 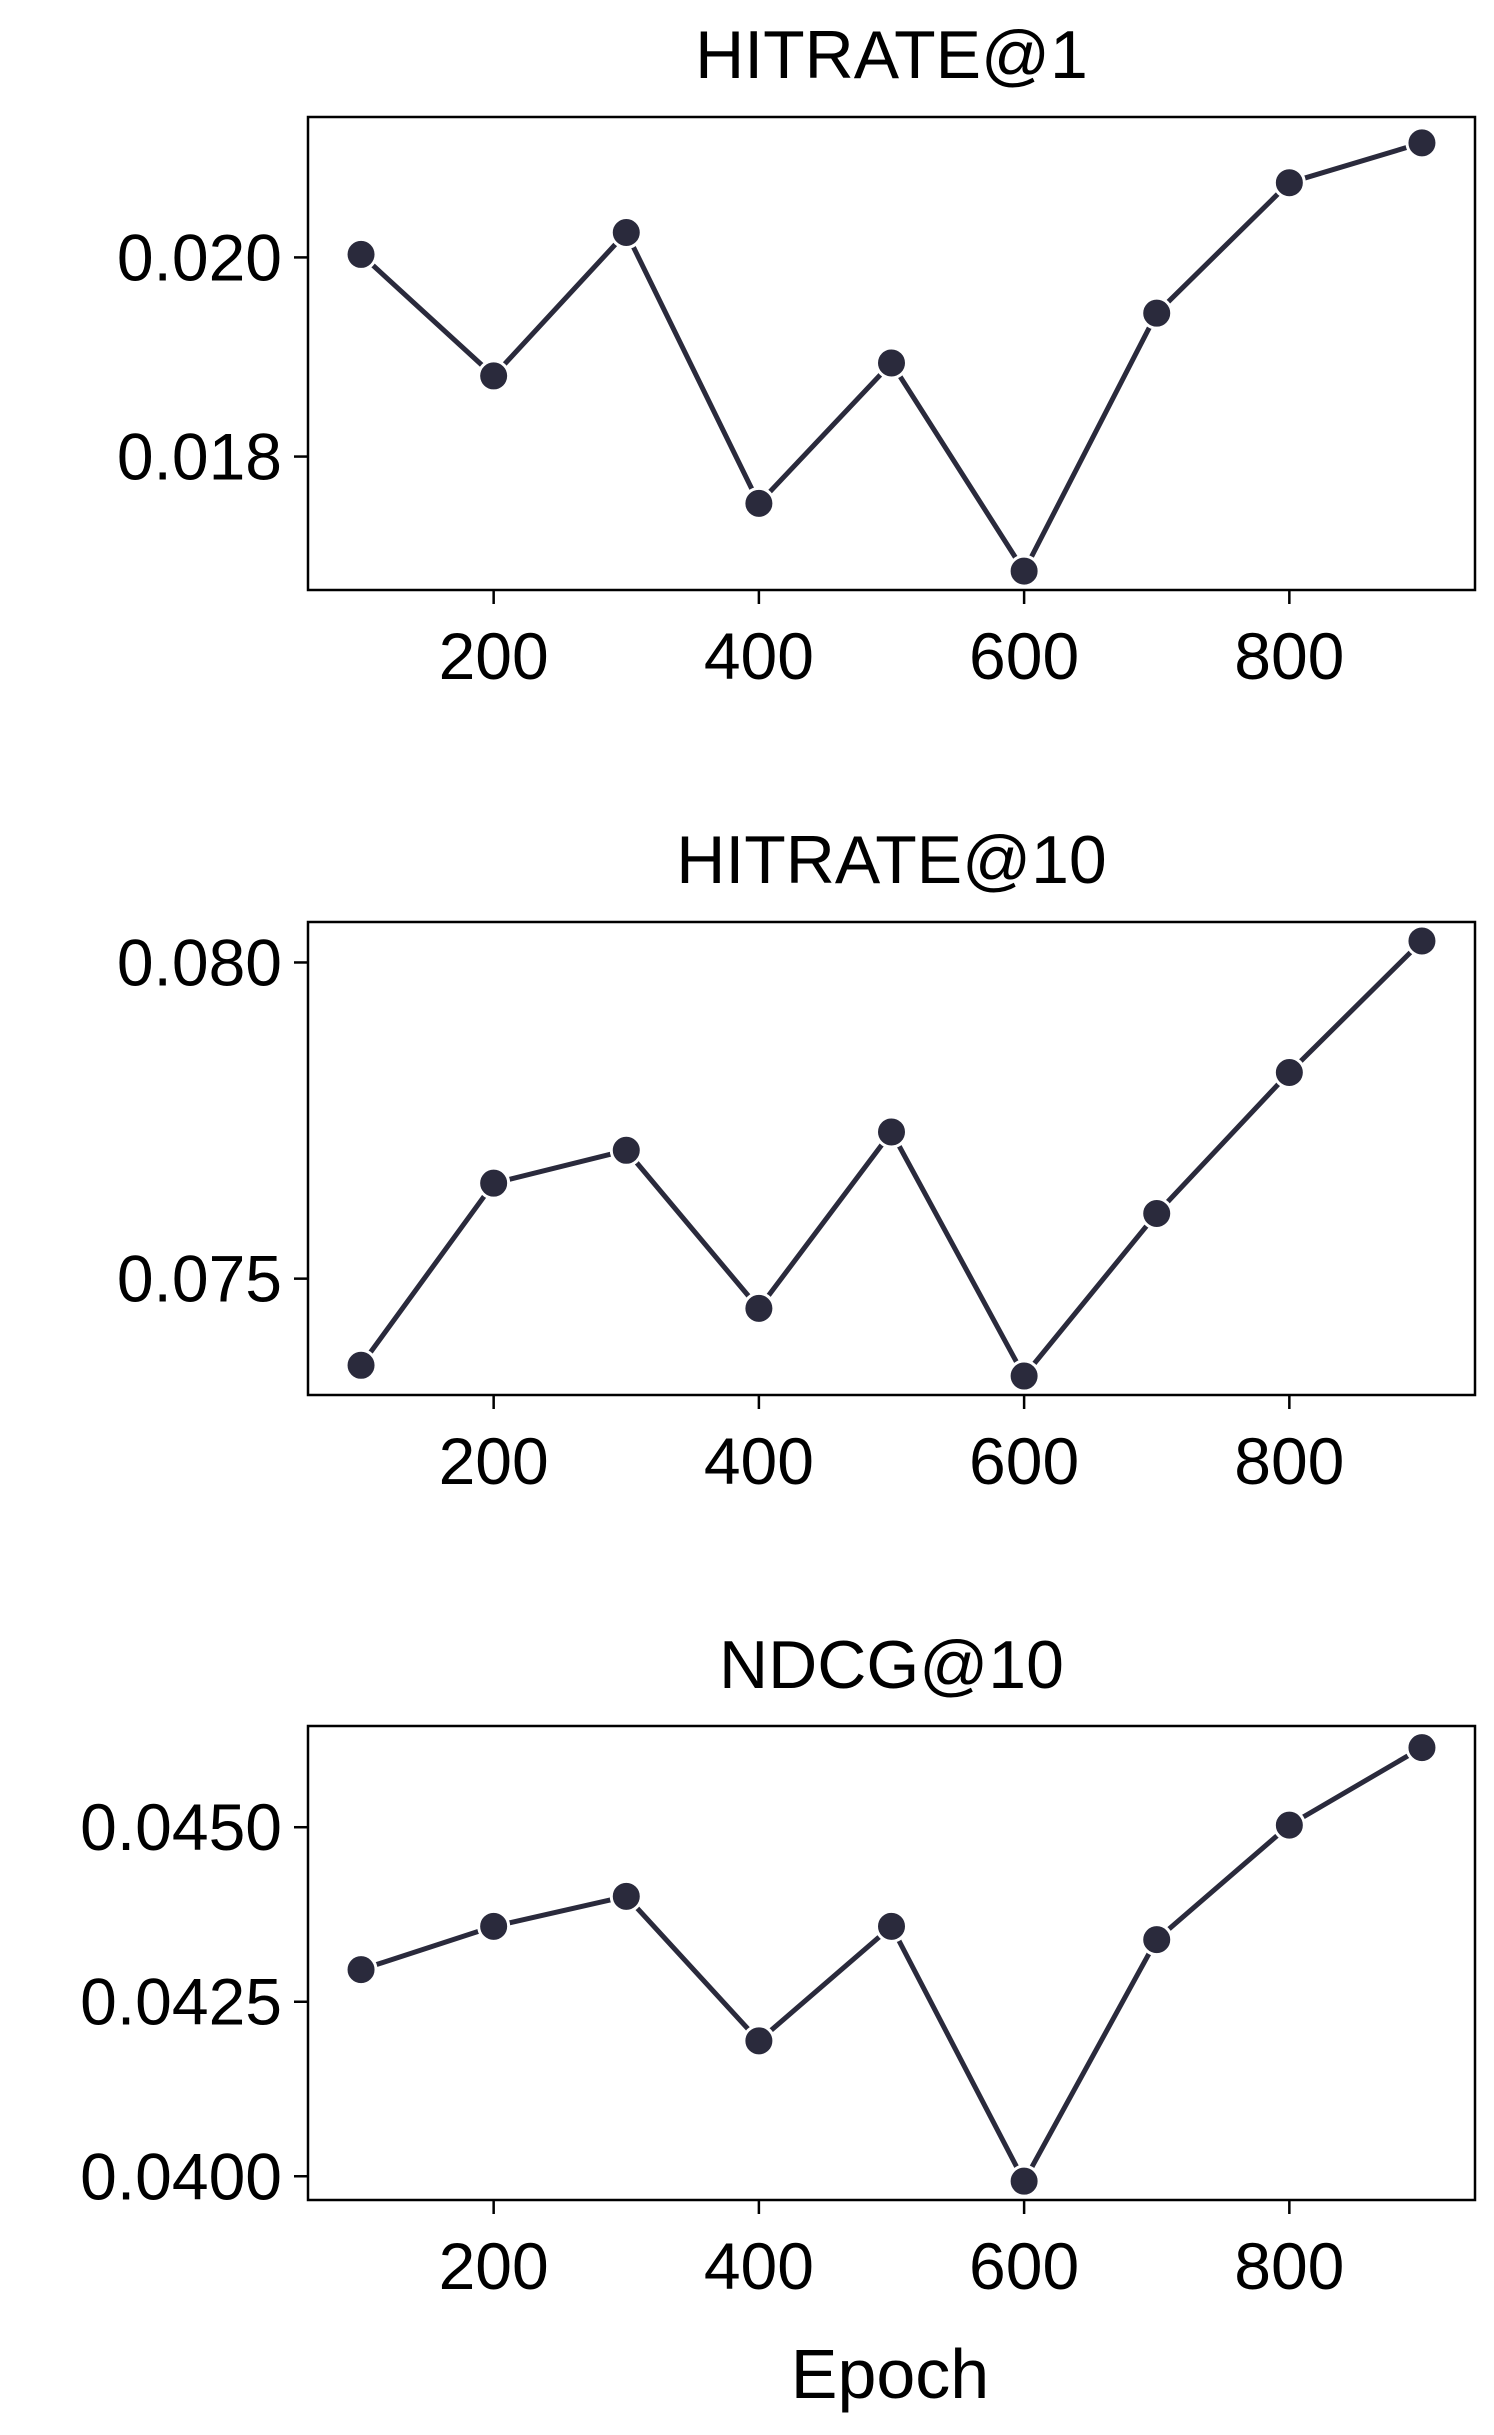 What do you see at coordinates (494, 656) in the screenshot?
I see `panel-1-xtick-label: 200` at bounding box center [494, 656].